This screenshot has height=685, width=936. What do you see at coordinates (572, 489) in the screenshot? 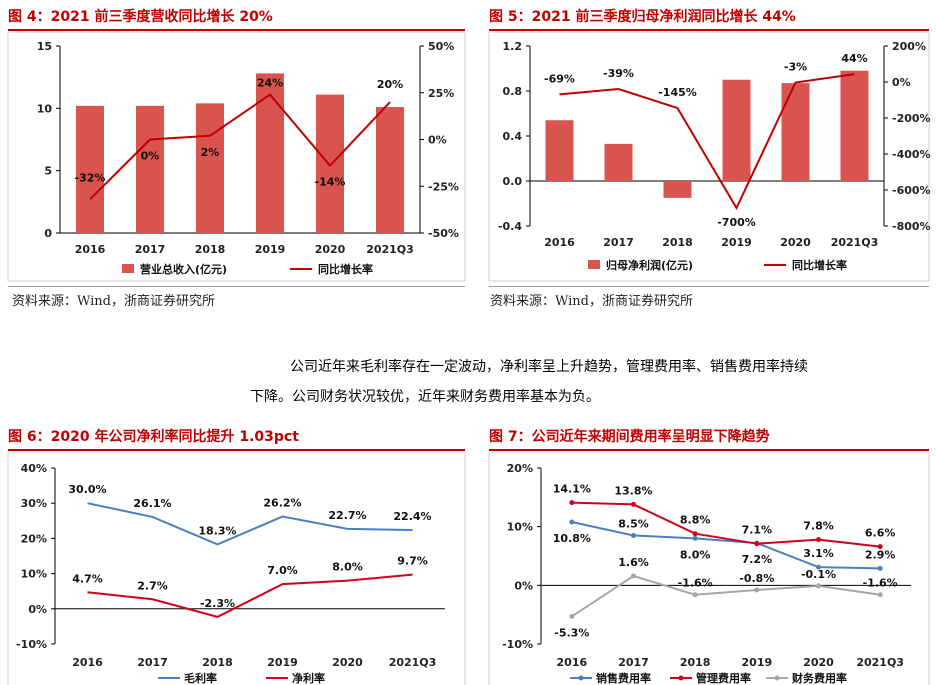
I see `fig7-data-label: 14.1%` at bounding box center [572, 489].